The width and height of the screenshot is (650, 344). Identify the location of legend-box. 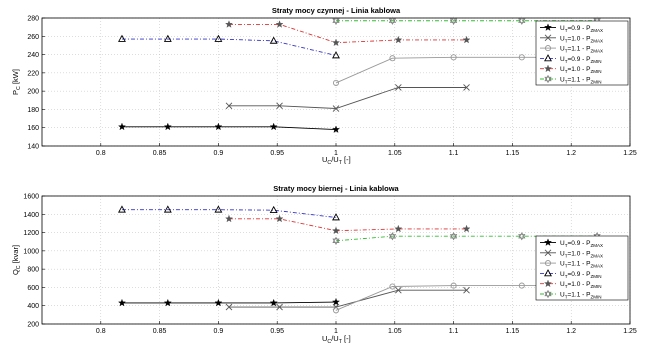
(582, 268).